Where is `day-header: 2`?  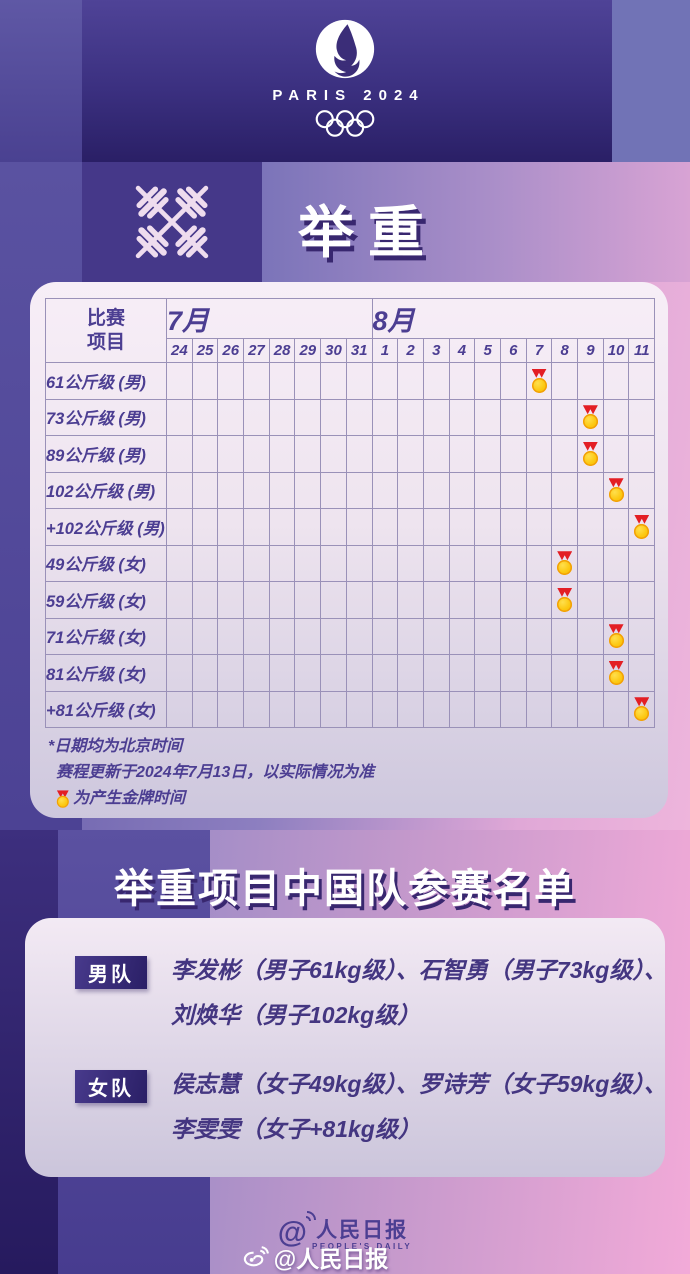
day-header: 2 is located at coordinates (410, 350).